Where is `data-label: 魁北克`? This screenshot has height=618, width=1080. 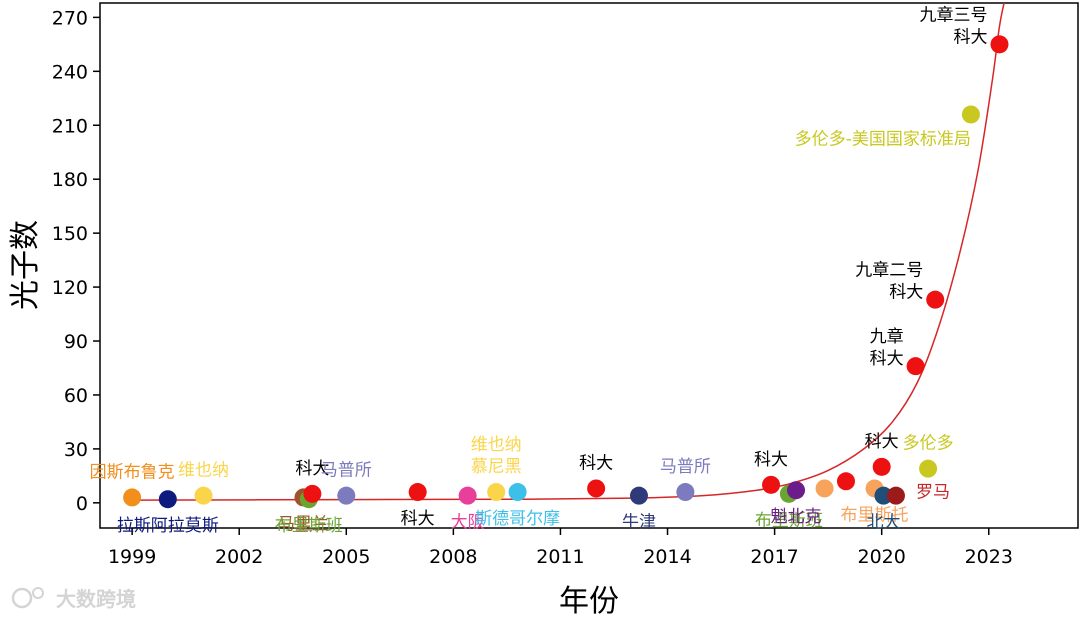 data-label: 魁北克 is located at coordinates (796, 517).